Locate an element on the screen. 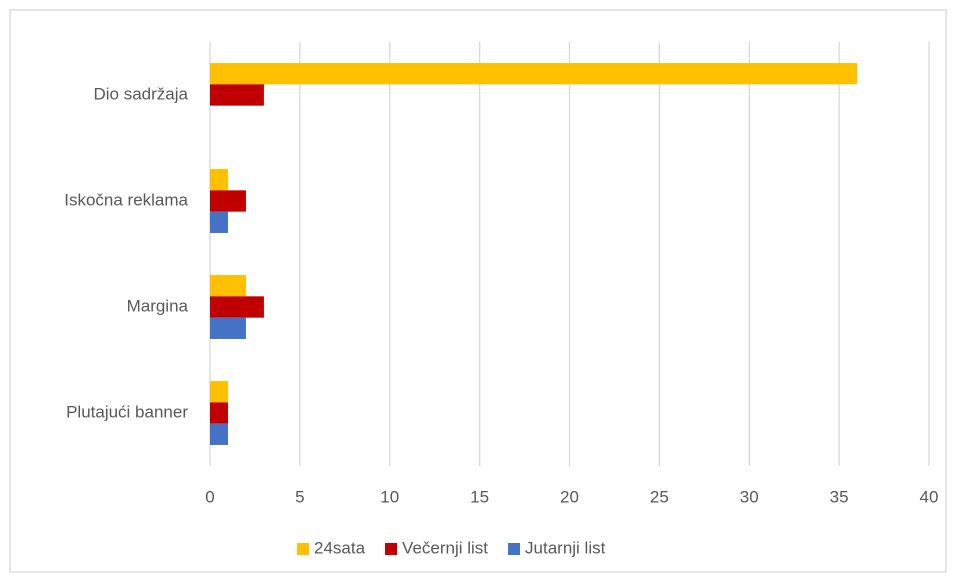 The height and width of the screenshot is (588, 956). x-tick-label: 35 is located at coordinates (839, 496).